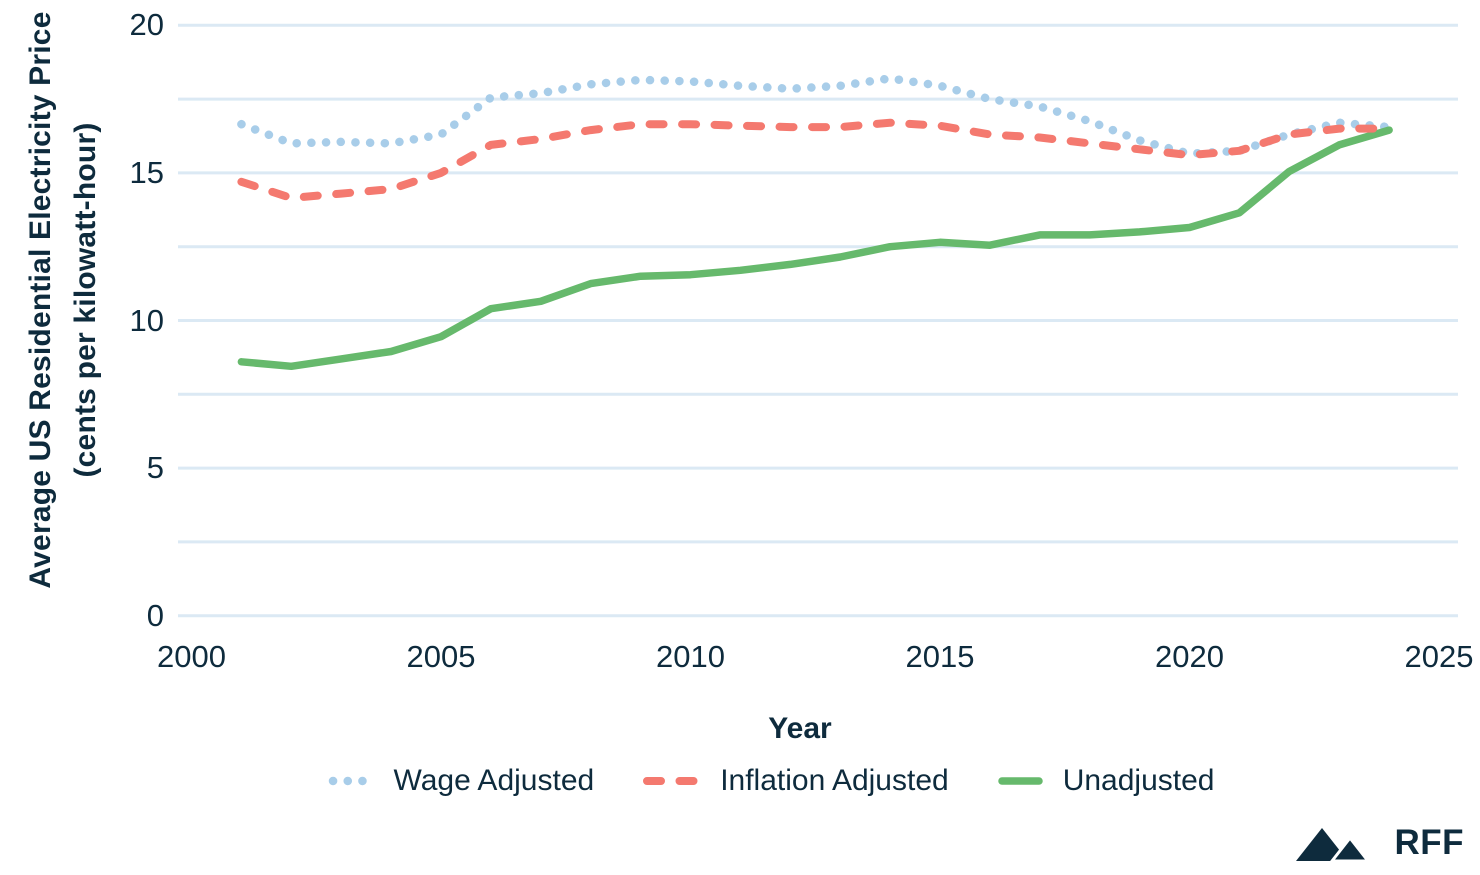 This screenshot has height=875, width=1480. I want to click on legend-label-wage-adjusted: Wage Adjusted, so click(494, 780).